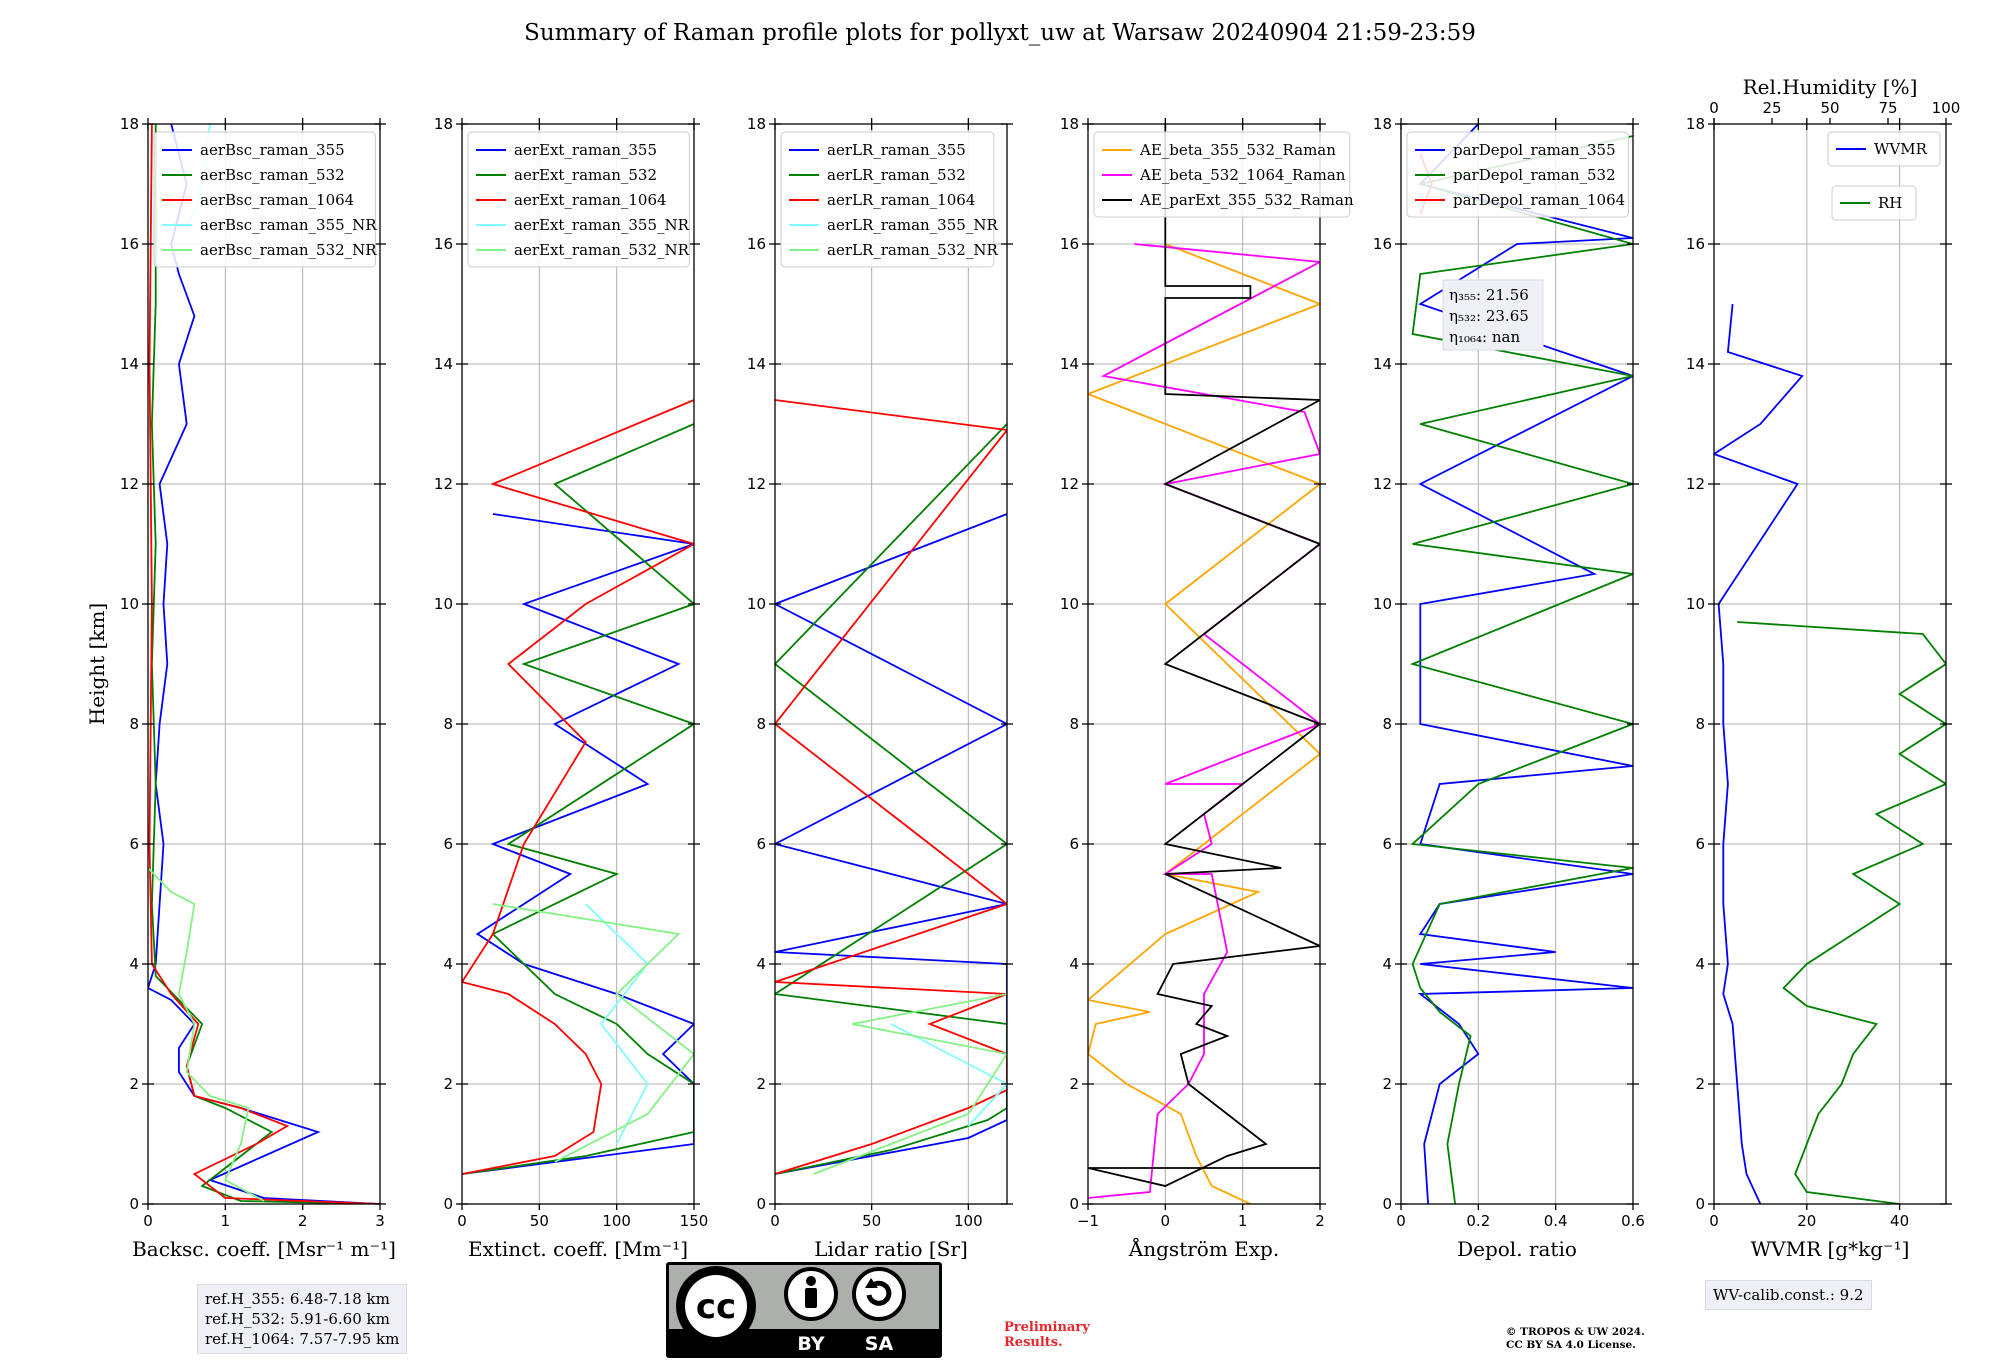 This screenshot has width=2000, height=1360. What do you see at coordinates (277, 200) in the screenshot?
I see `legend-entry: aerBsc_raman_1064` at bounding box center [277, 200].